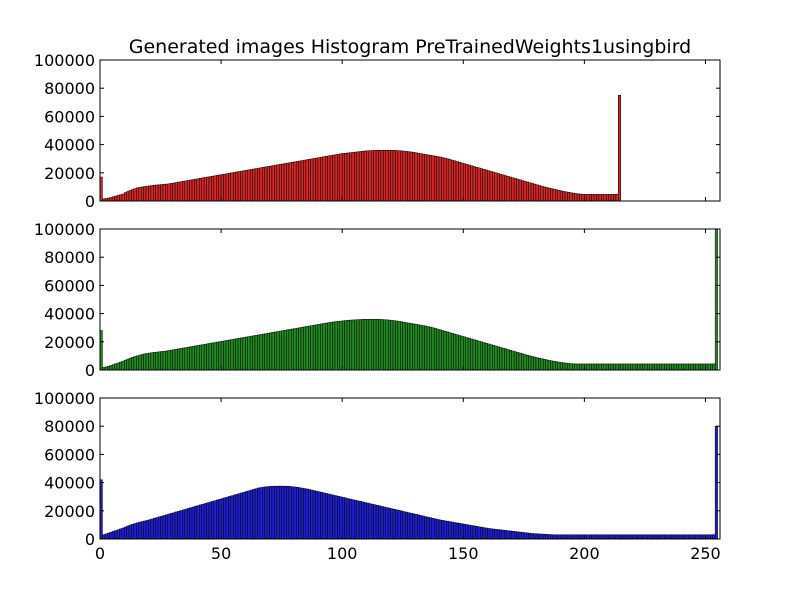 This screenshot has height=600, width=800. Describe the element at coordinates (69, 116) in the screenshot. I see `y-tick-label: 60000` at that location.